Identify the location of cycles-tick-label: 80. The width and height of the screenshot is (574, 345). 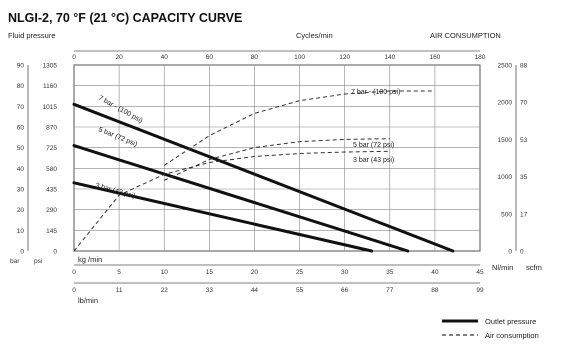
(255, 57).